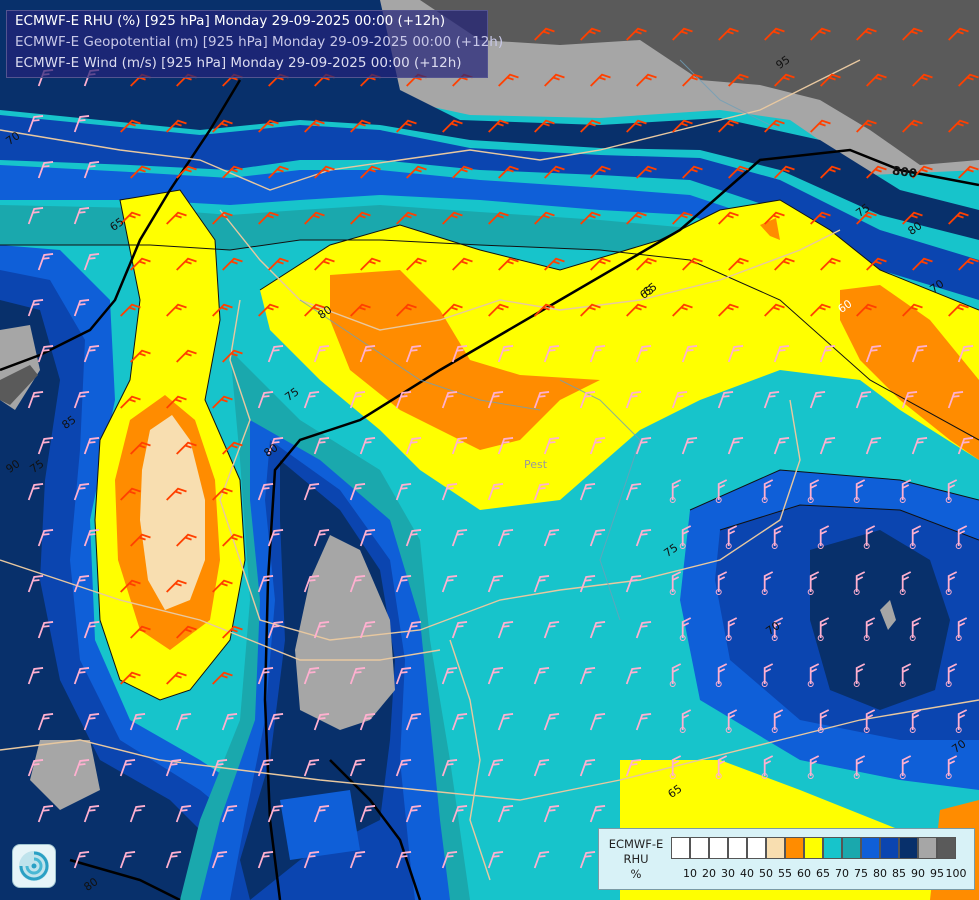  I want to click on legend-tick-label: 30, so click(728, 873).